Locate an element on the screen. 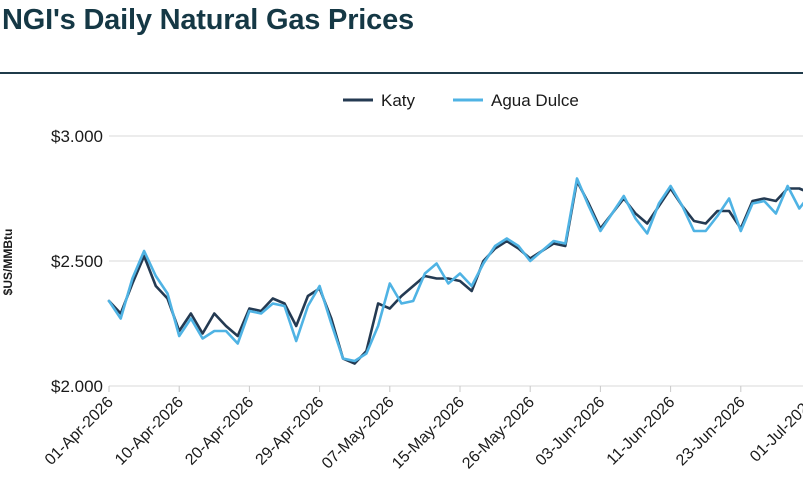 The image size is (803, 490). x-tick-label: 01-Apr-2026 is located at coordinates (79, 431).